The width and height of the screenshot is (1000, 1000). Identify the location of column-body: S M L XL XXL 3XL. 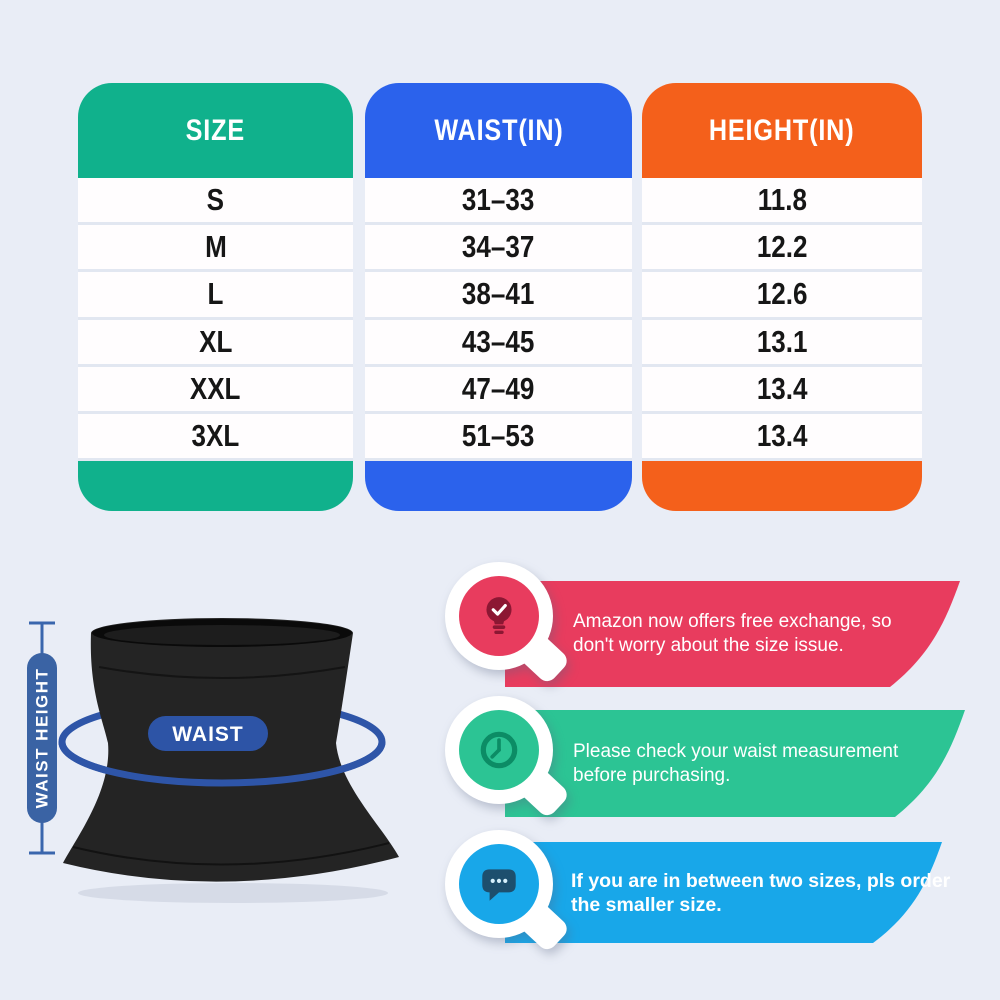
(215, 319).